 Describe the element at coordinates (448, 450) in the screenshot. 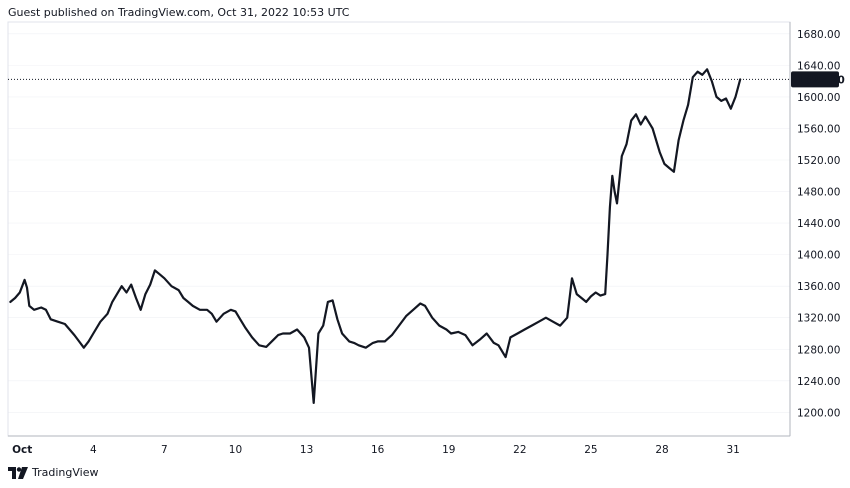

I see `x-tick-label: 19` at that location.